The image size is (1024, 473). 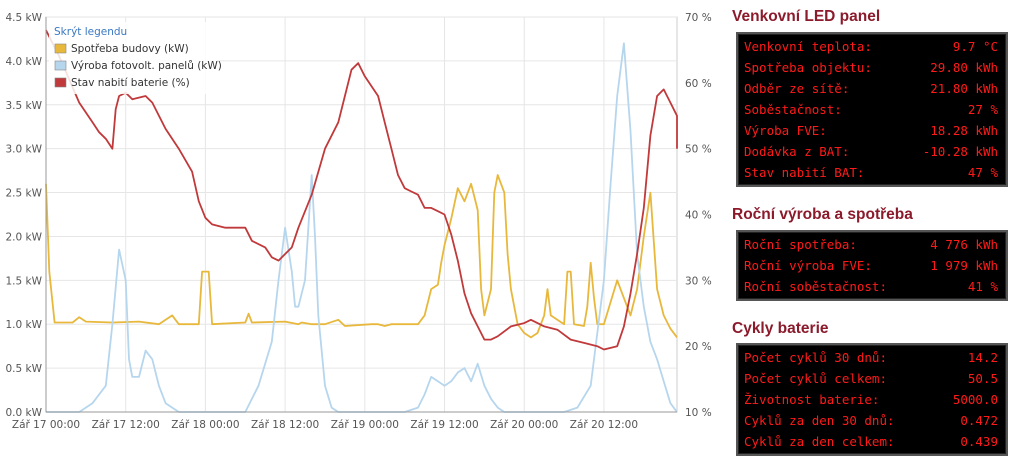 I want to click on led-row: Roční spotřeba: 4 776 kWh, so click(x=872, y=244).